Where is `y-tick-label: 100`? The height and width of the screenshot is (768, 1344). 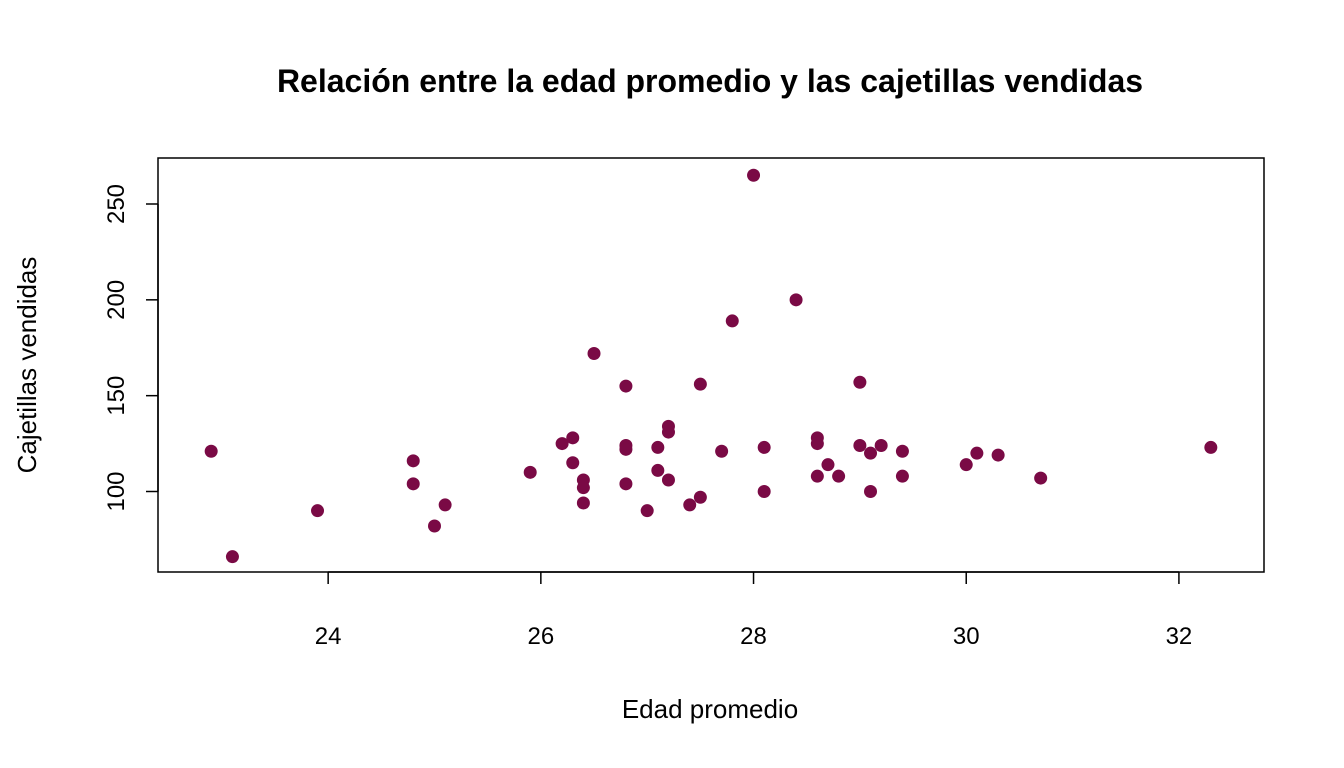 y-tick-label: 100 is located at coordinates (116, 491).